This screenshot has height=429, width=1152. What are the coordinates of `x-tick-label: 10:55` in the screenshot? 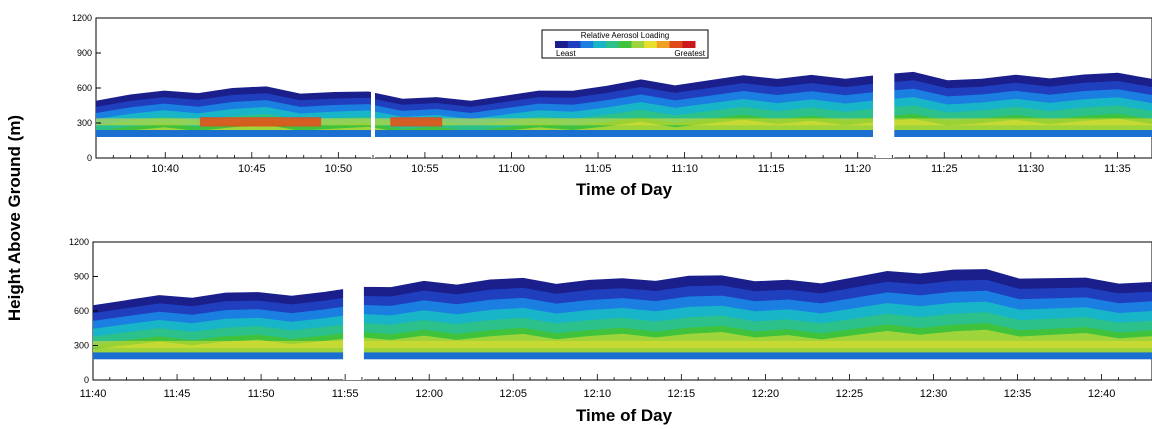 It's located at (425, 169).